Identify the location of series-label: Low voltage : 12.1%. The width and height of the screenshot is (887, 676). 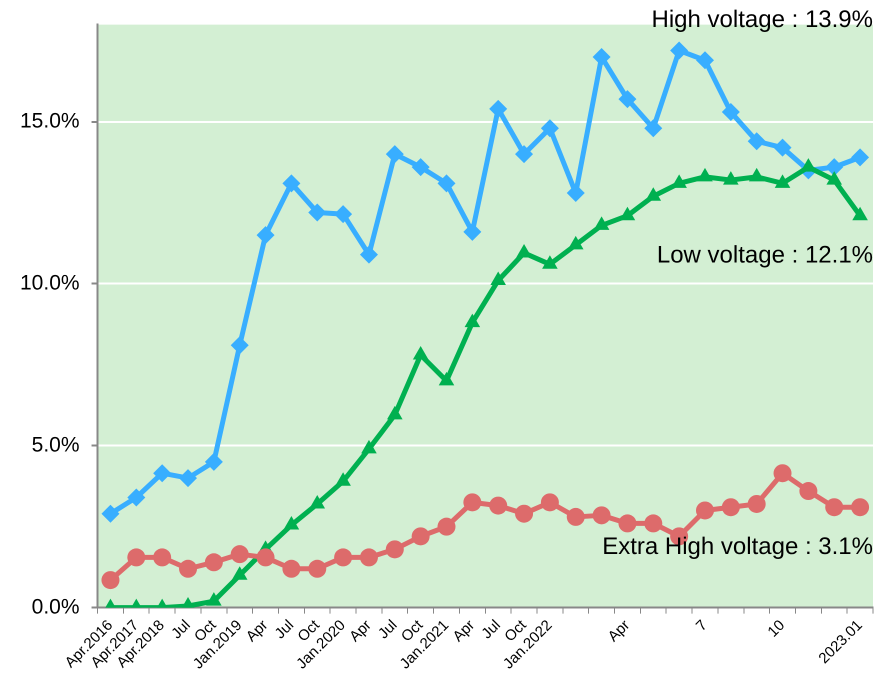
(764, 254).